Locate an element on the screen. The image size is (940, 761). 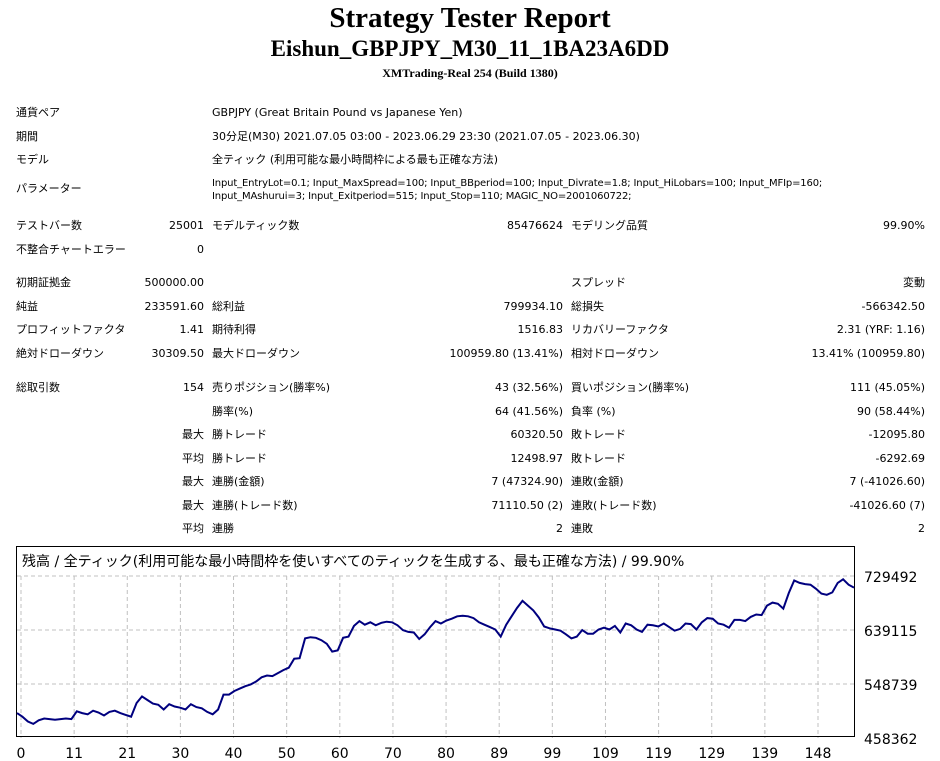
consec-losses-trd-value: -41026.60 (7) is located at coordinates (887, 505).